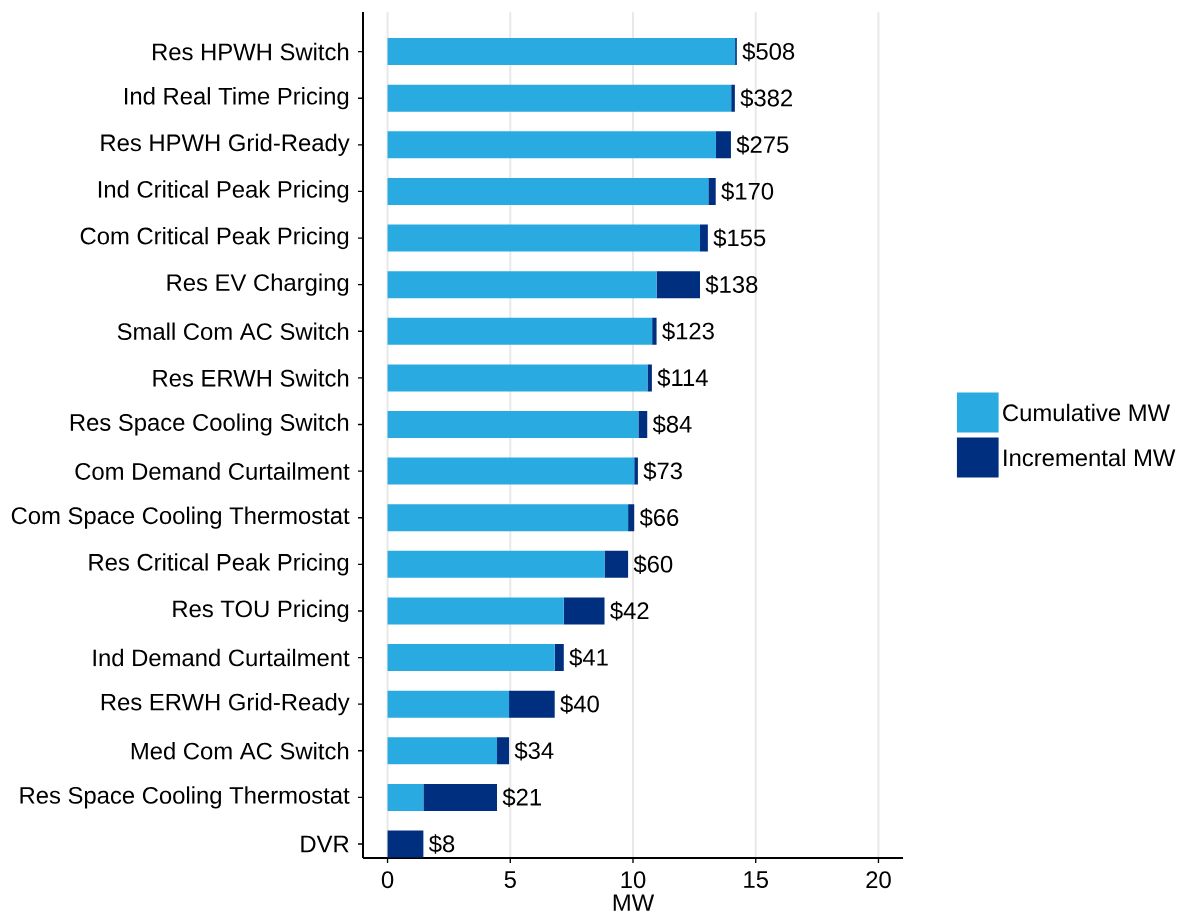 This screenshot has width=1187, height=920. What do you see at coordinates (387, 880) in the screenshot?
I see `x-tick-label: 0` at bounding box center [387, 880].